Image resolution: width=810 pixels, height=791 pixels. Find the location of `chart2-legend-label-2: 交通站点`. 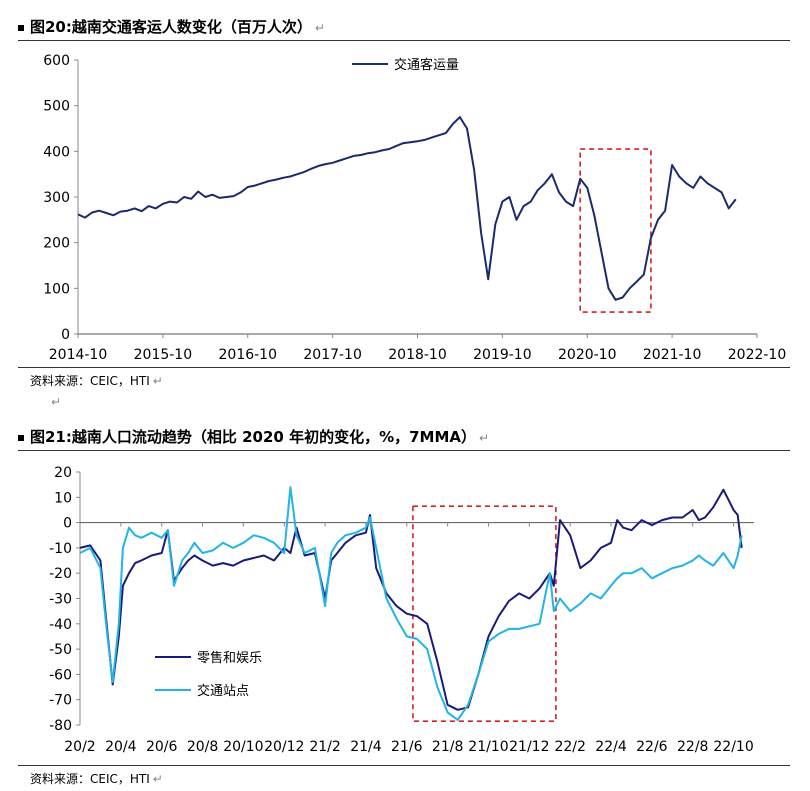

chart2-legend-label-2: 交通站点 is located at coordinates (223, 691).